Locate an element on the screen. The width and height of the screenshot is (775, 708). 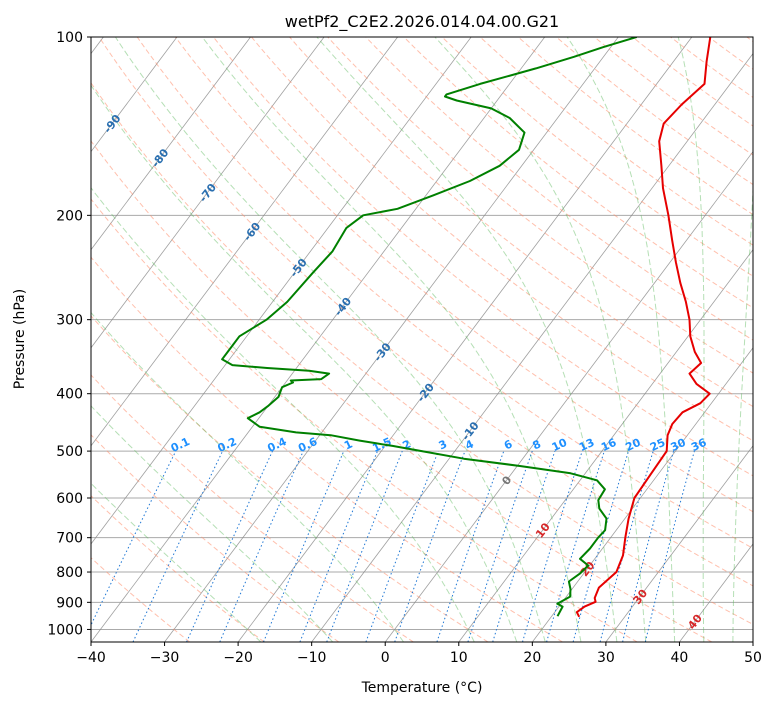
isotherm-label: -20 is located at coordinates (425, 393).